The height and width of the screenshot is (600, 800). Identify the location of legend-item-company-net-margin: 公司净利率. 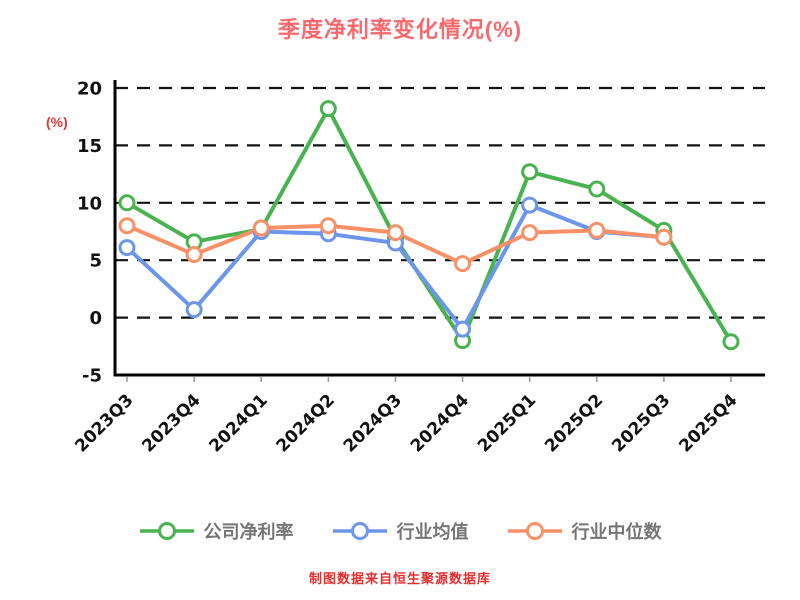
(216, 531).